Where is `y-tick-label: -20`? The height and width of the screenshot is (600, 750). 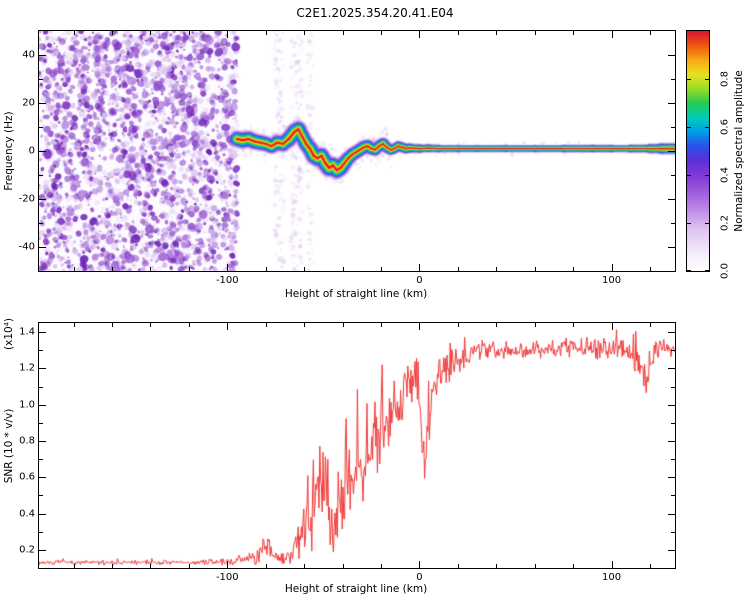
y-tick-label: -20 is located at coordinates (26, 199).